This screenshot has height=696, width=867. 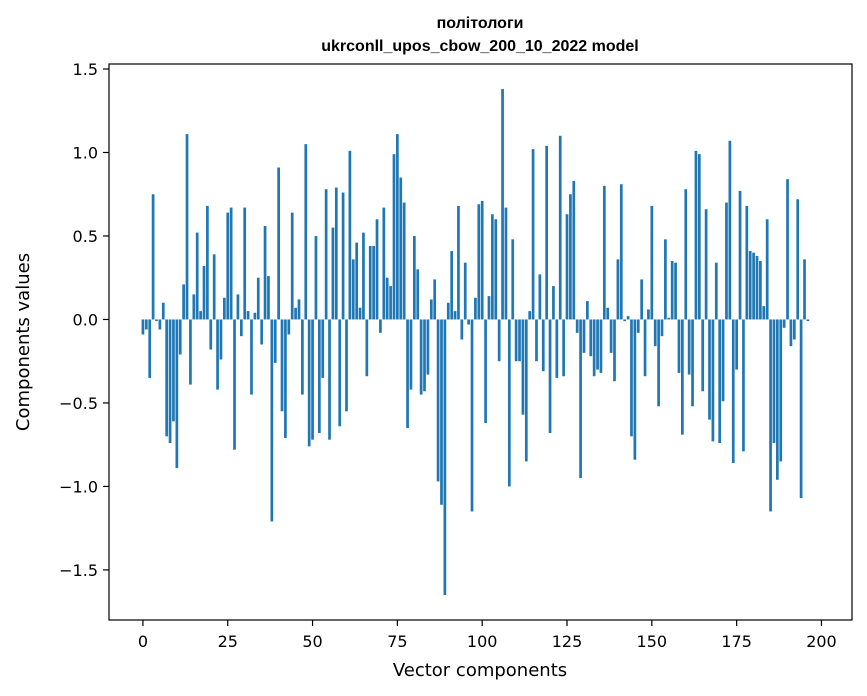 I want to click on x-tick-label: 150, so click(x=652, y=641).